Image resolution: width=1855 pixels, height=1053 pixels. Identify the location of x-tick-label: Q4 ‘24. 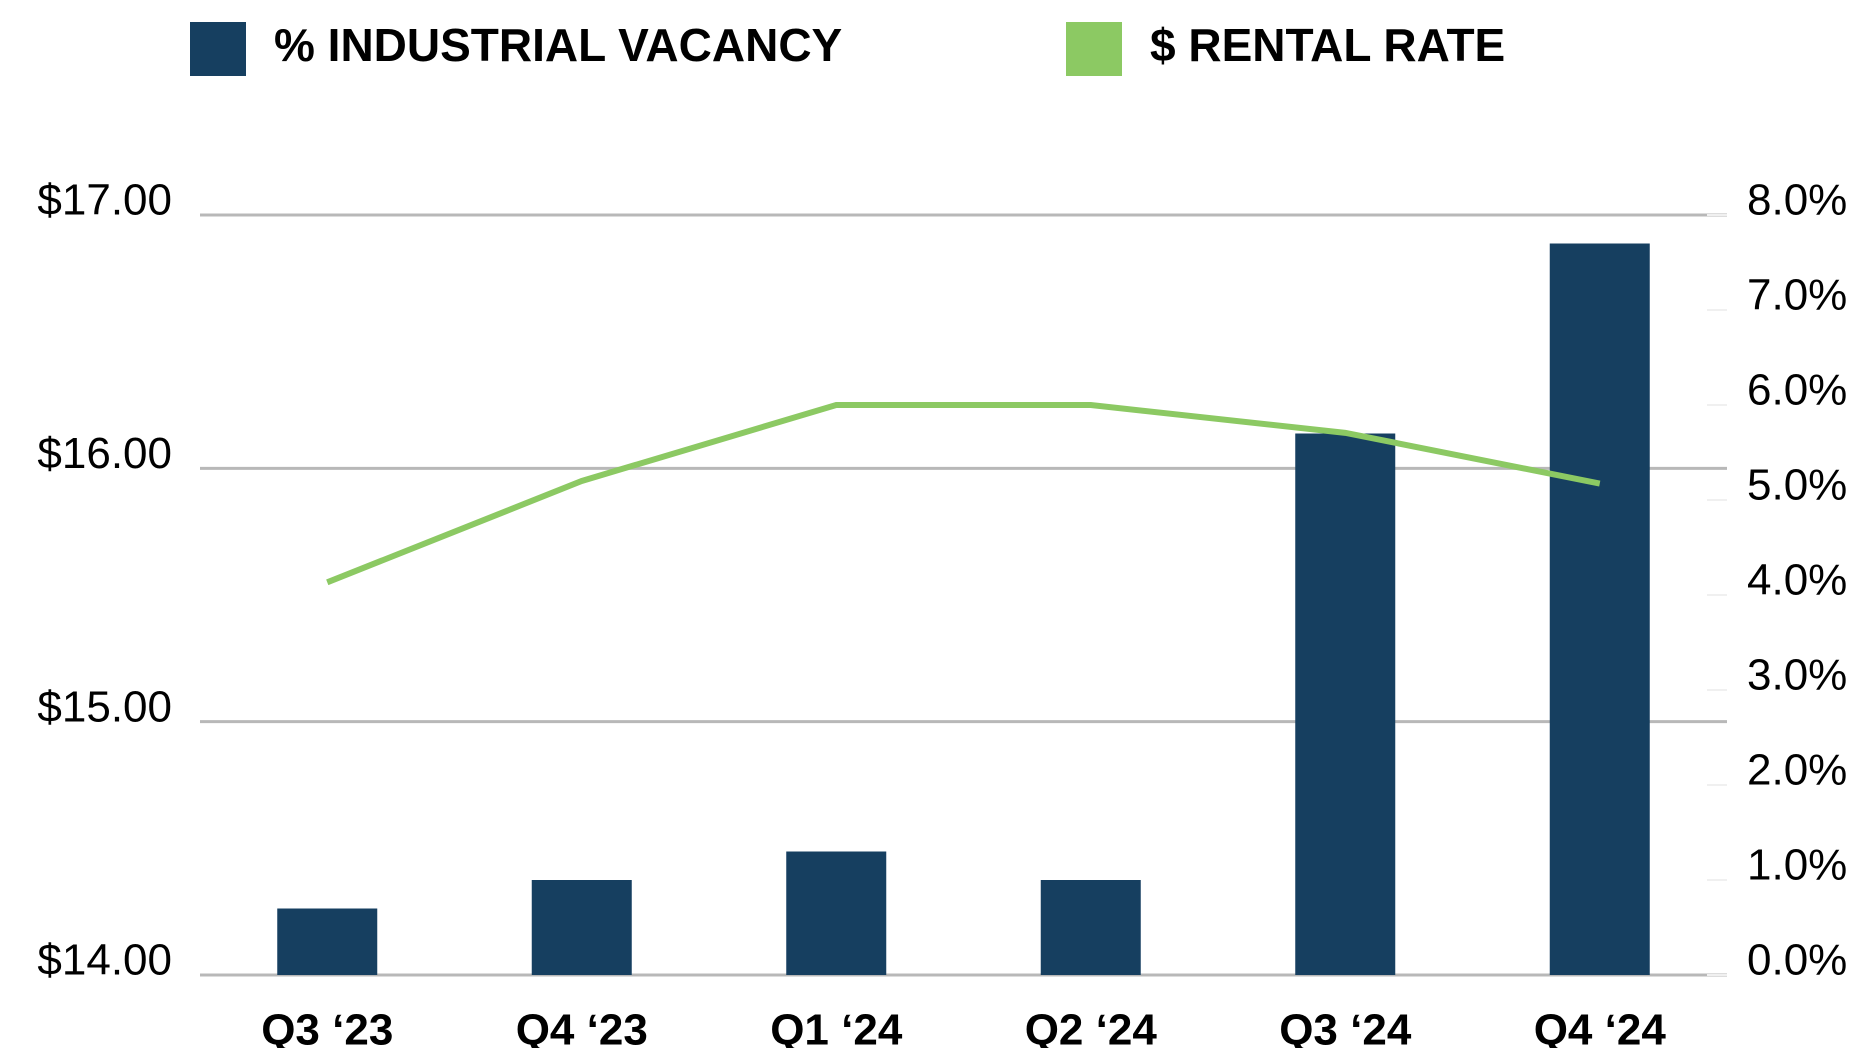
(1600, 1027).